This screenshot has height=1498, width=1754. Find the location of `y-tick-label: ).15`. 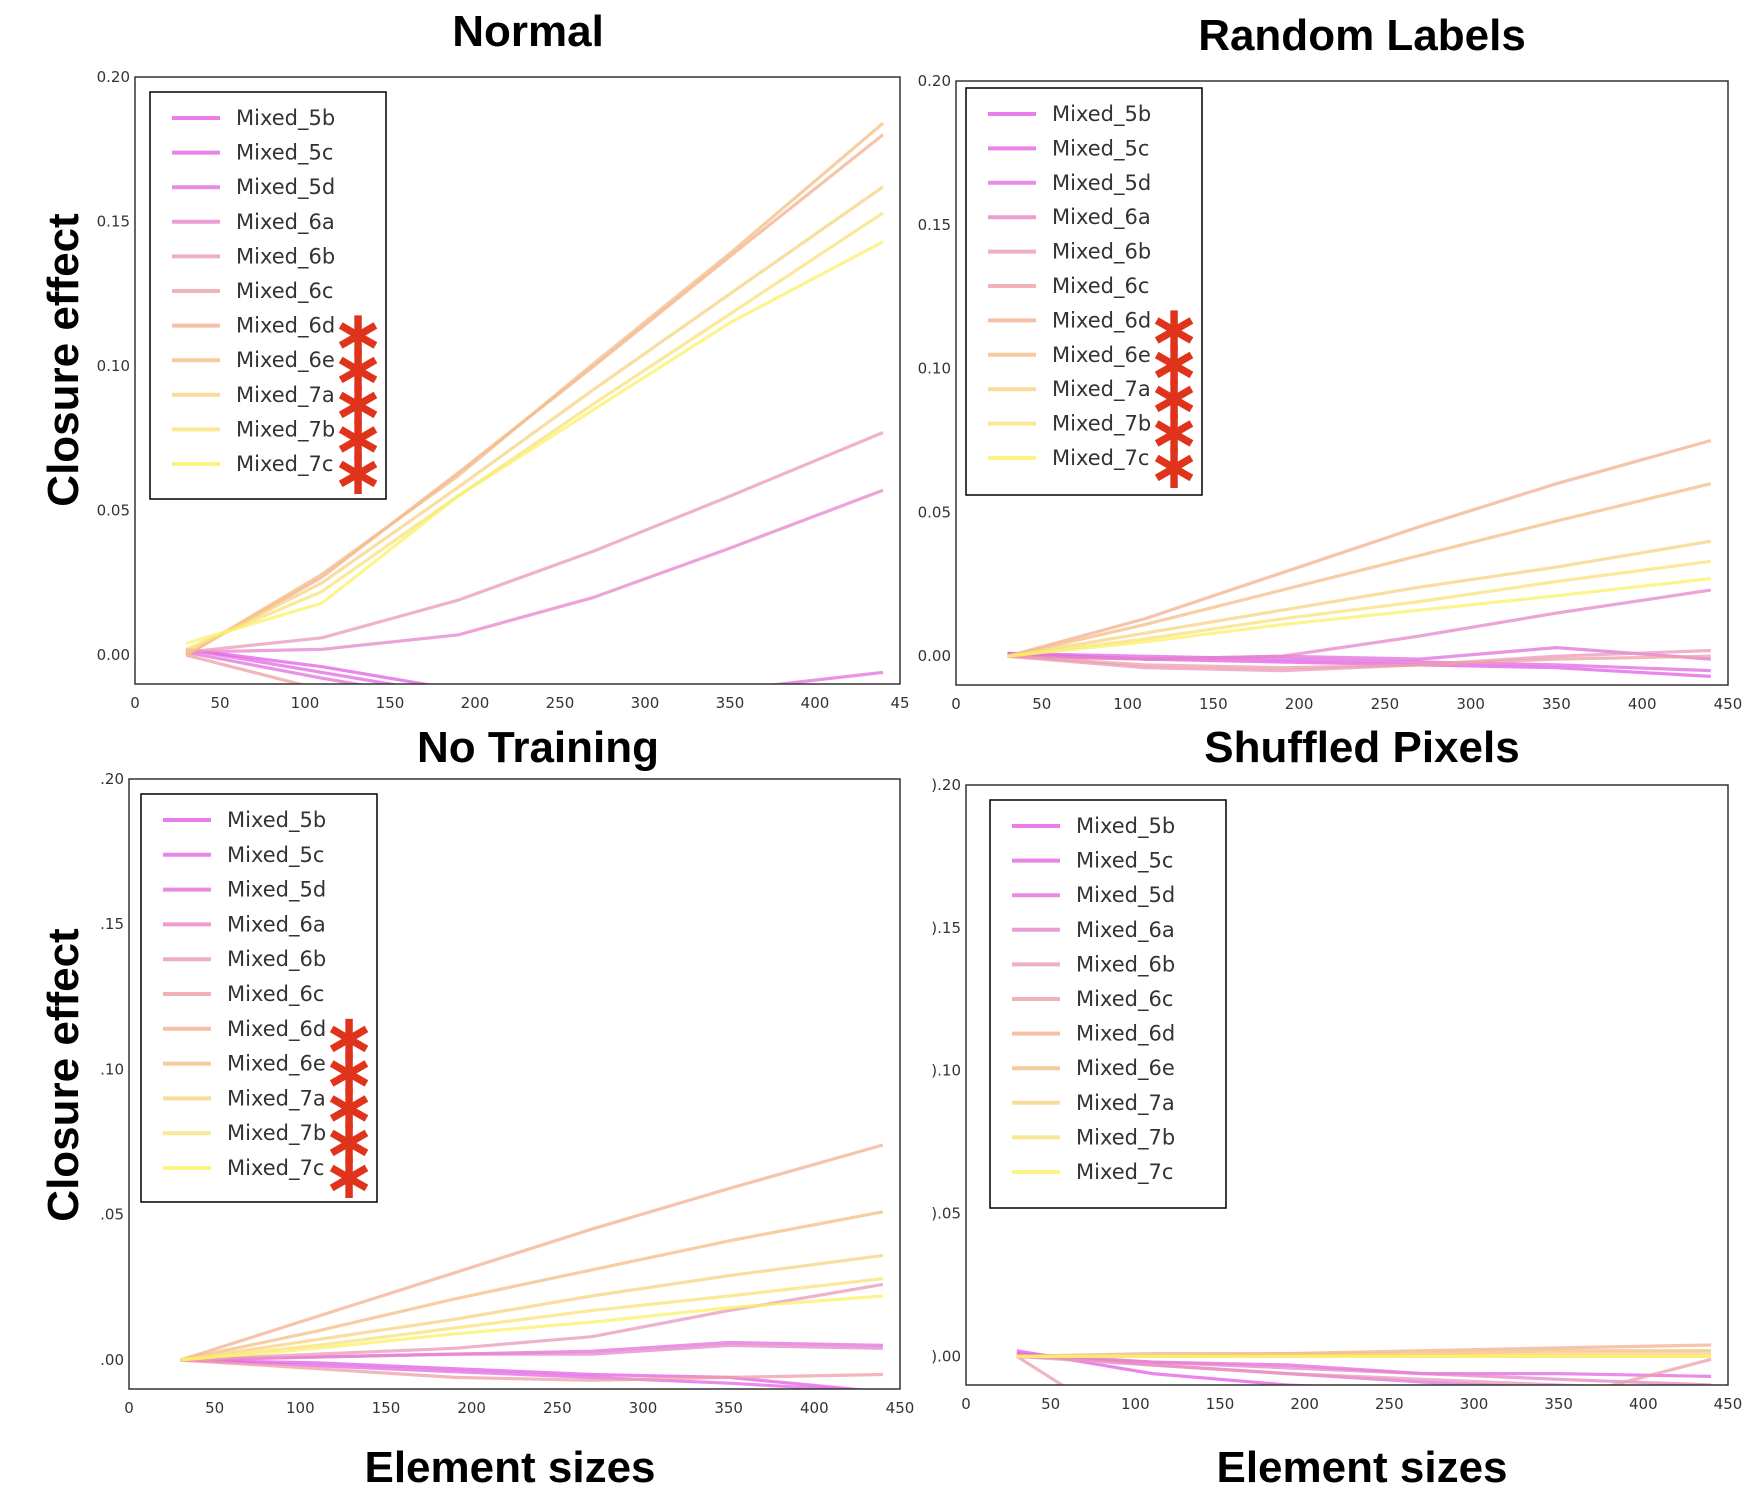

y-tick-label: ).15 is located at coordinates (946, 928).